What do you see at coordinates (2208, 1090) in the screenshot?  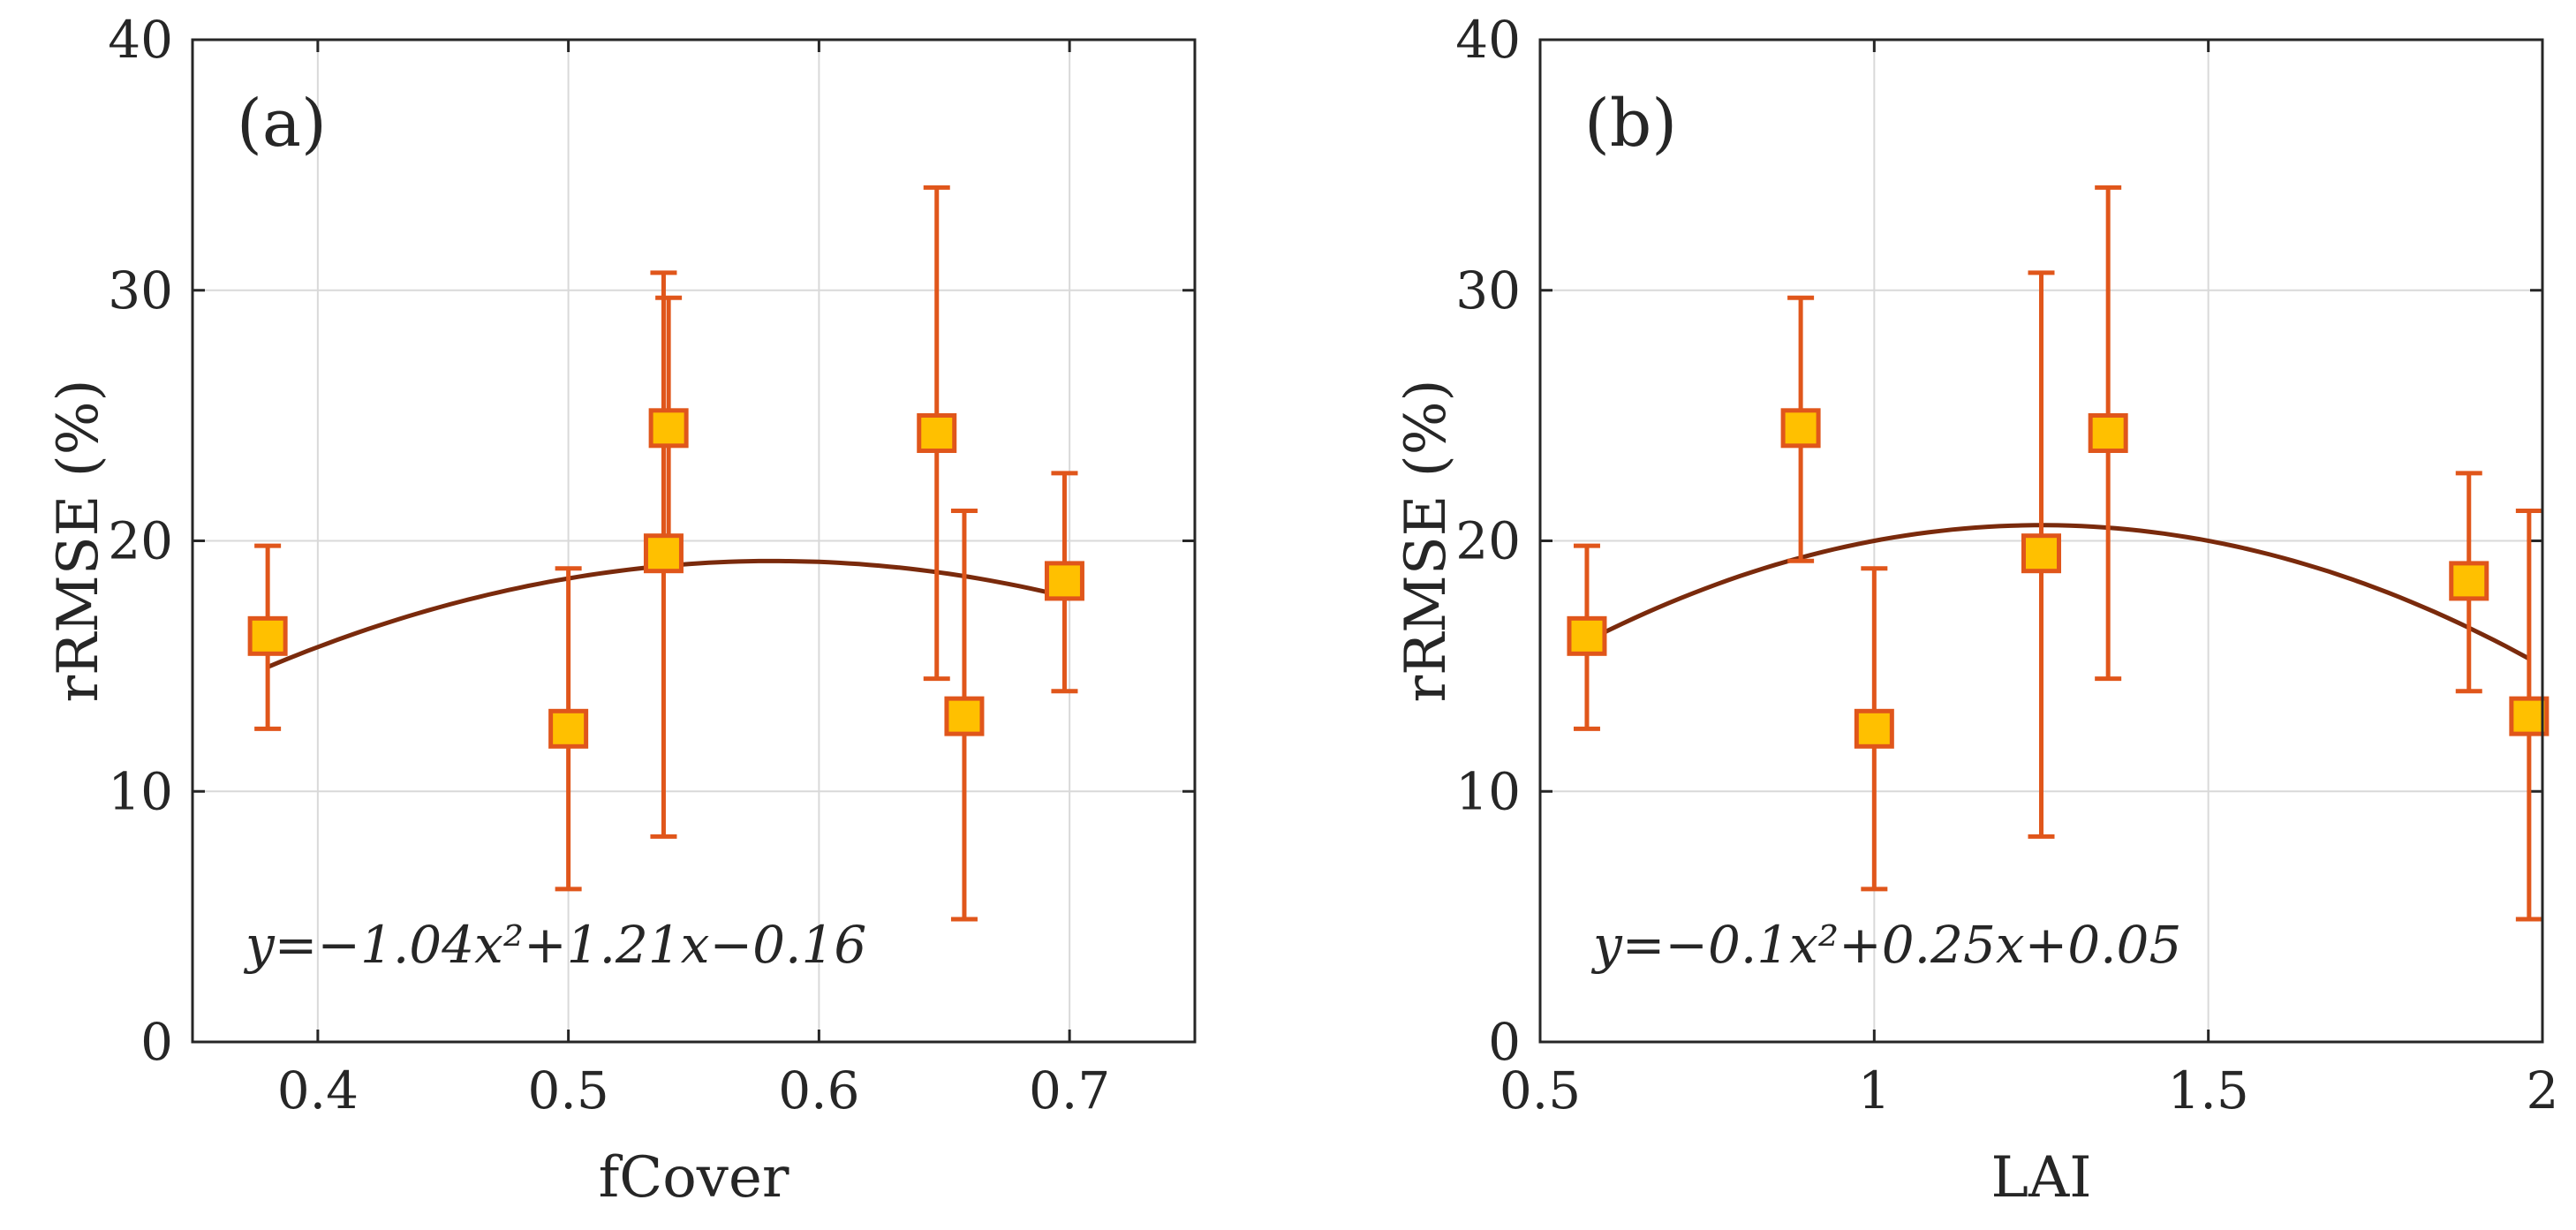 I see `x-tick-label: 1.5` at bounding box center [2208, 1090].